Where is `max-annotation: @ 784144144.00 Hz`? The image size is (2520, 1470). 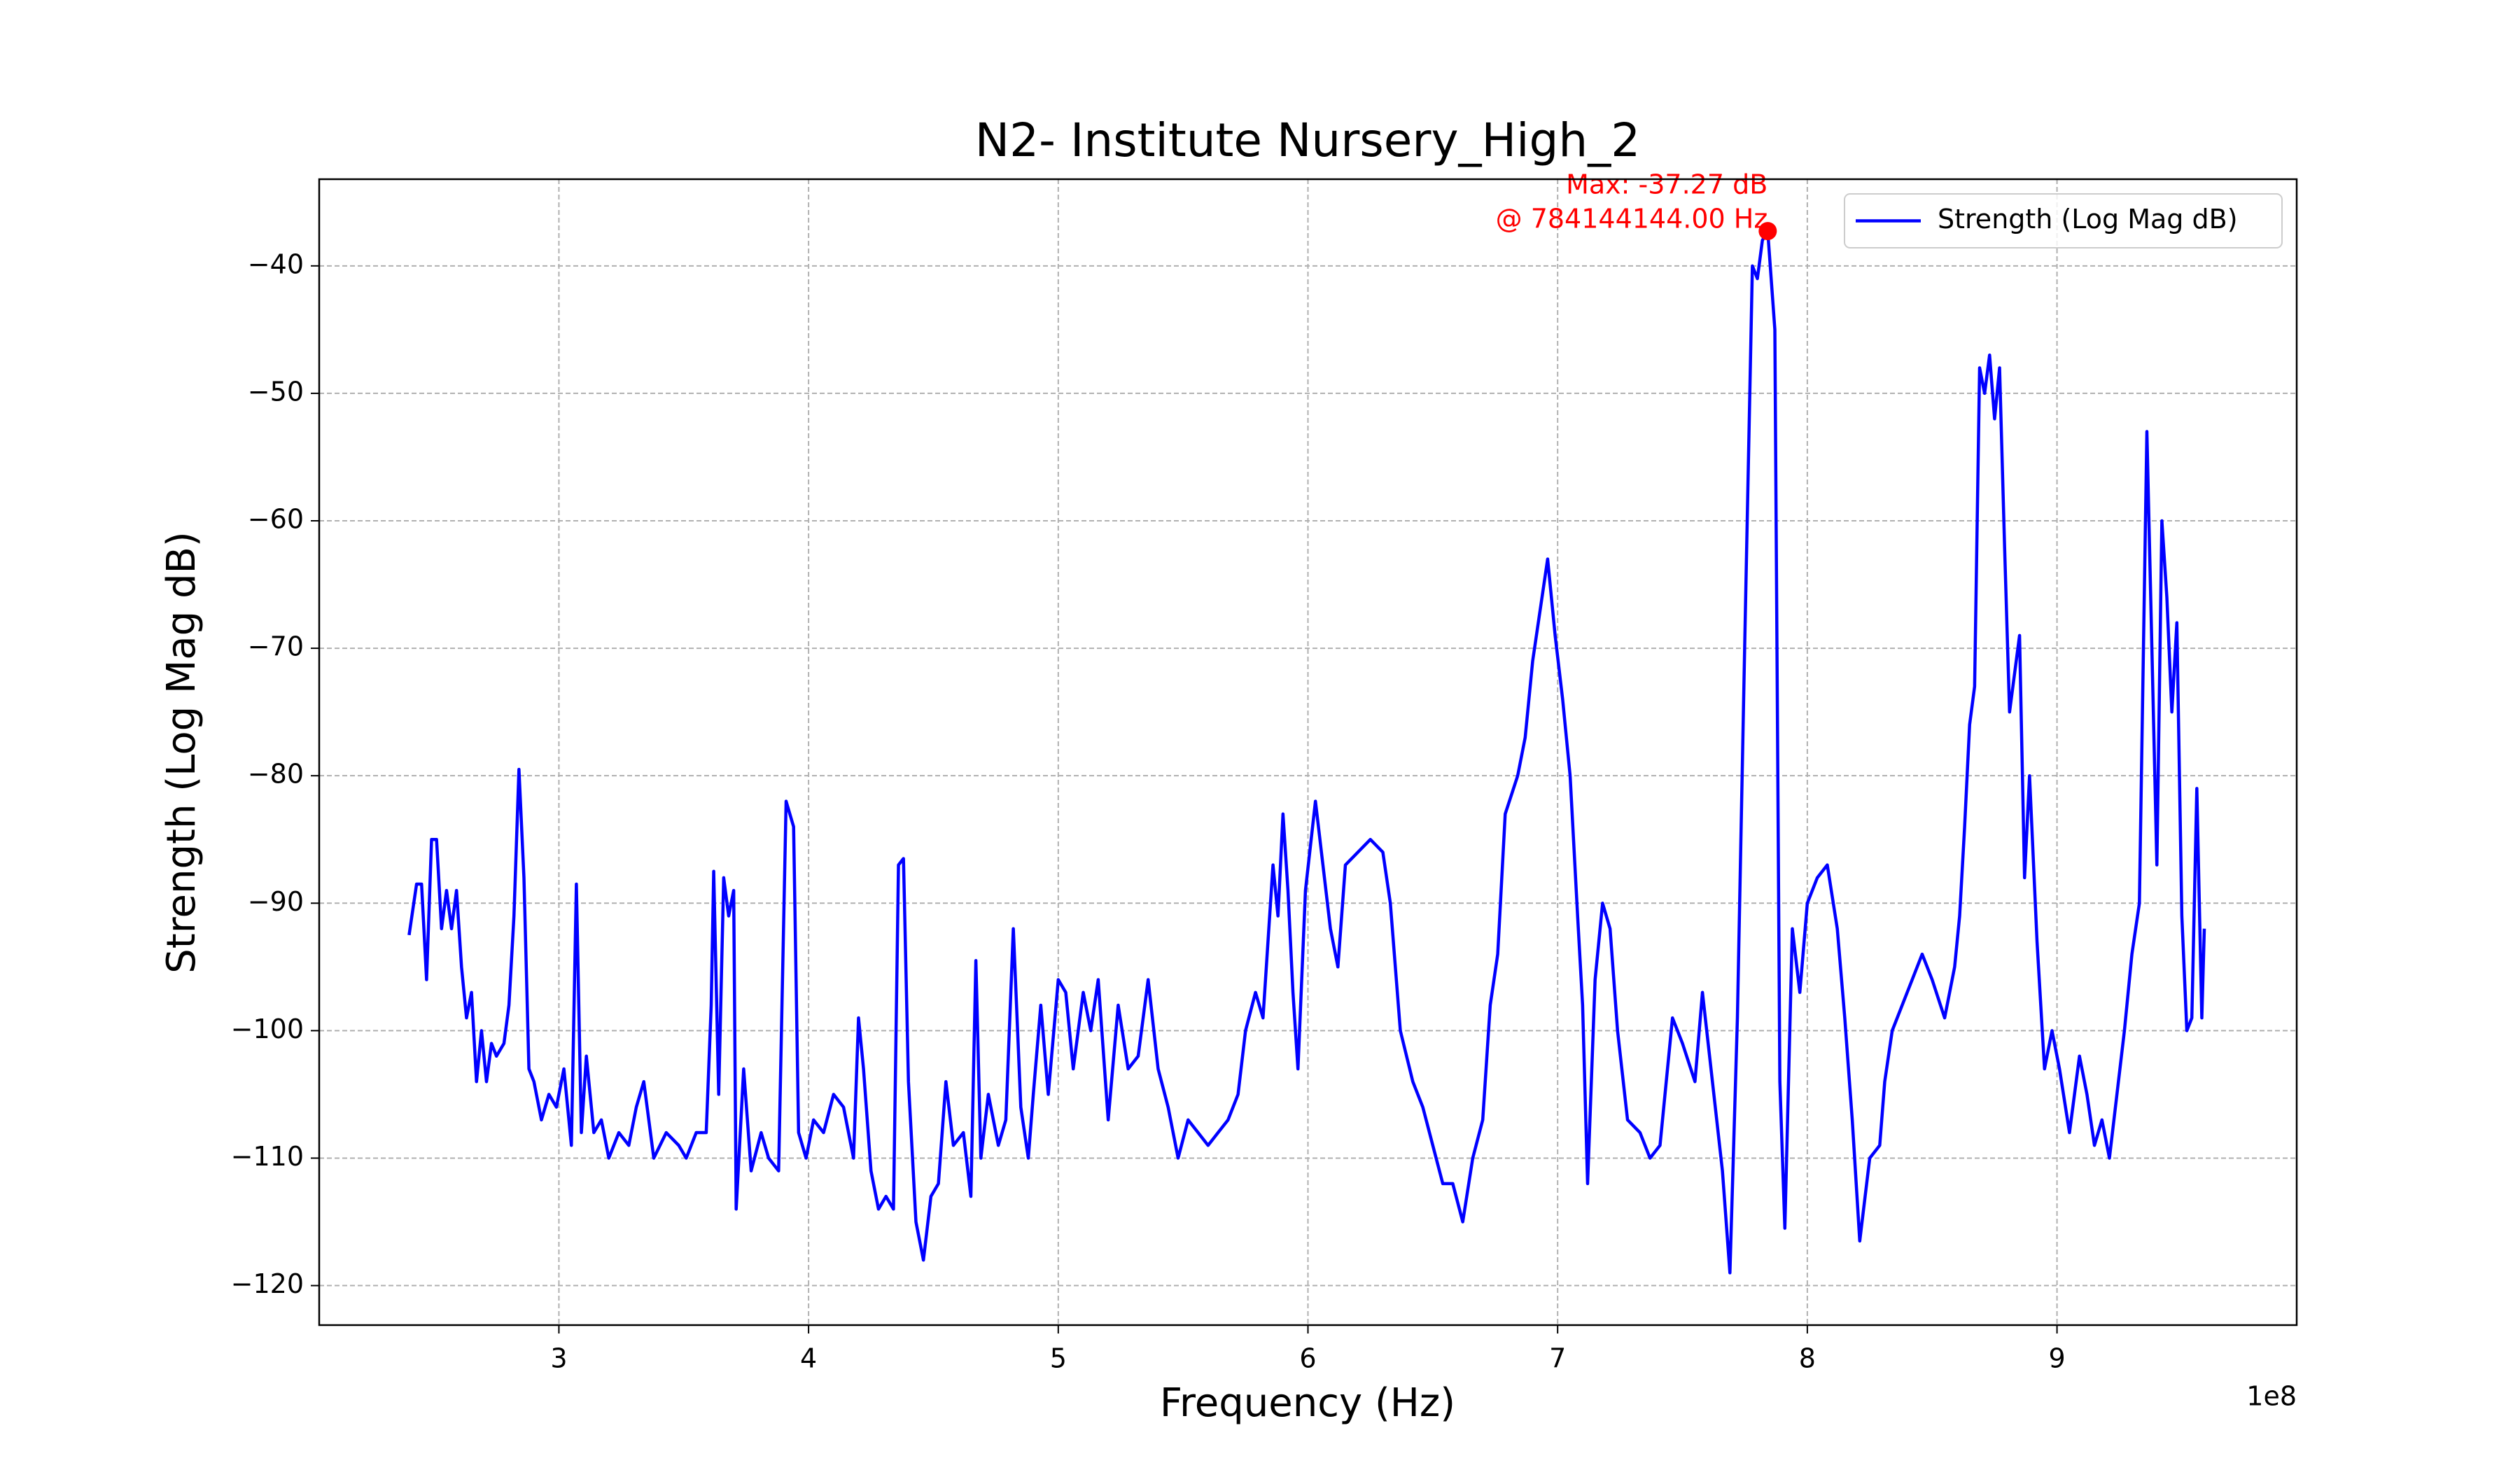
max-annotation: @ 784144144.00 Hz is located at coordinates (1632, 219).